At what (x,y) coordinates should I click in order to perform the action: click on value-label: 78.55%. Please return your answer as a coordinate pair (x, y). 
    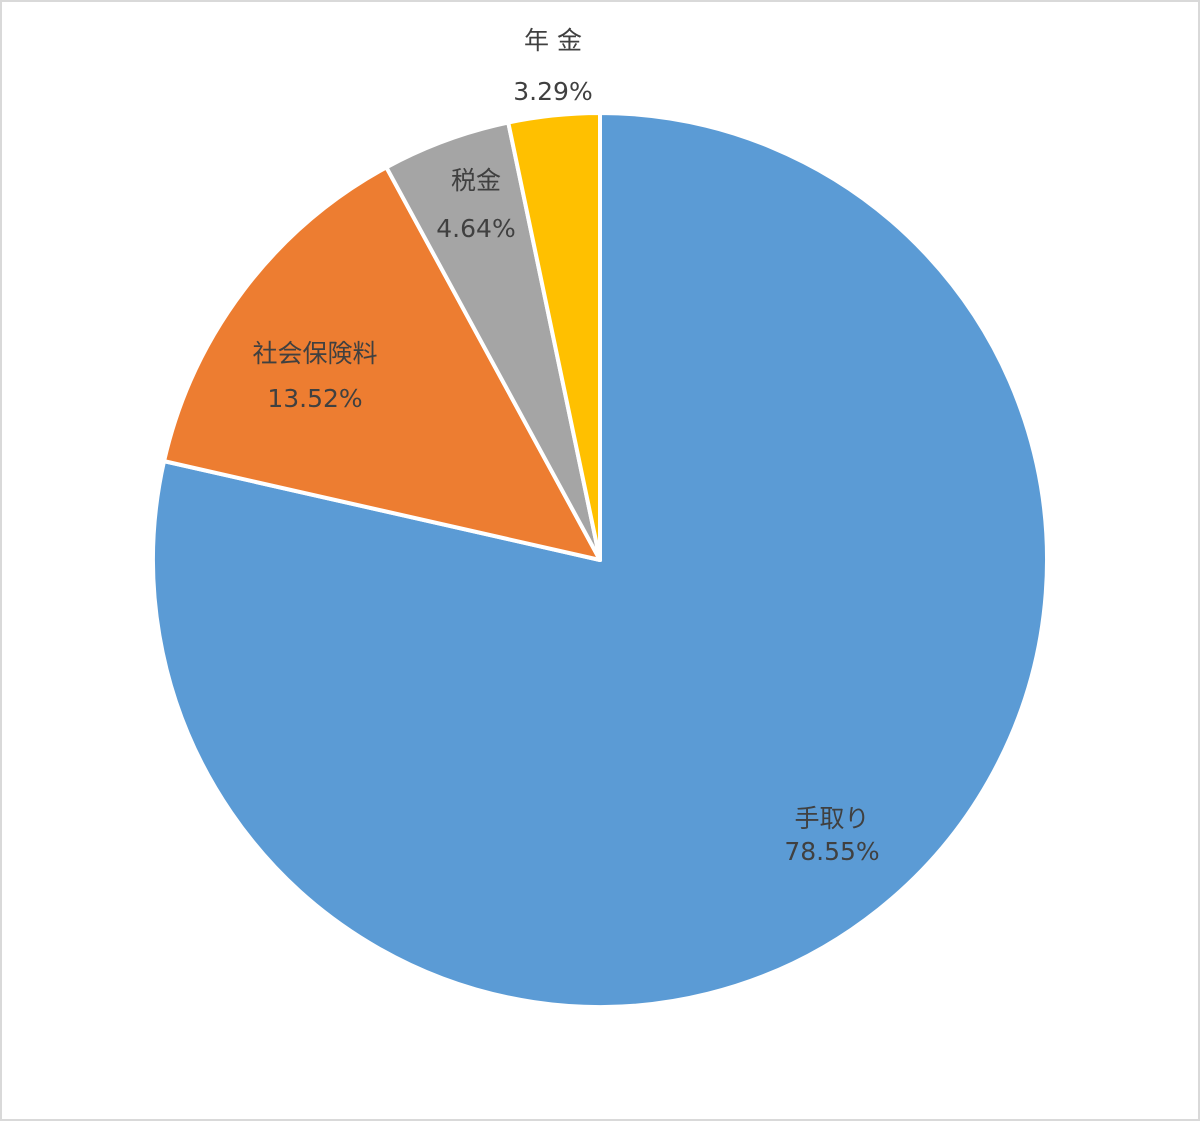
    Looking at the image, I should click on (831, 851).